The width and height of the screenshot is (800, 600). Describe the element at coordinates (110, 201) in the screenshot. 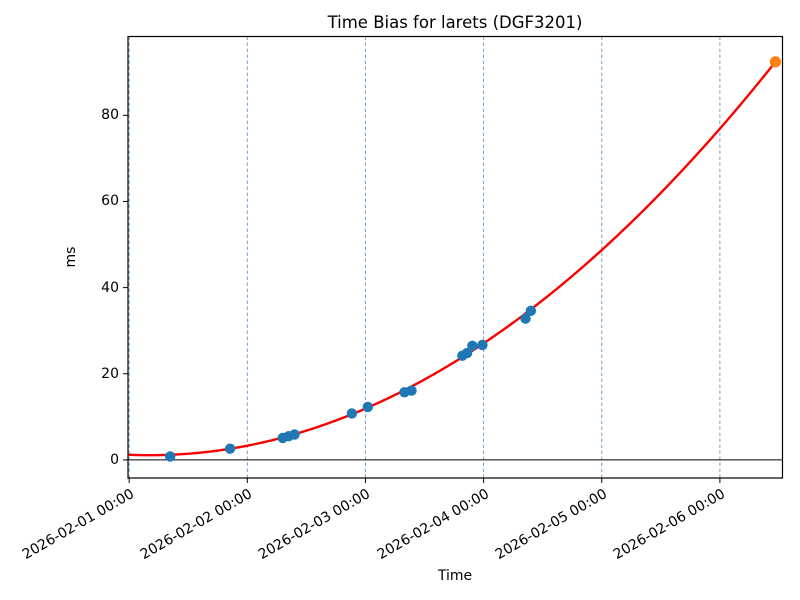

I see `y-tick-label: 60` at that location.